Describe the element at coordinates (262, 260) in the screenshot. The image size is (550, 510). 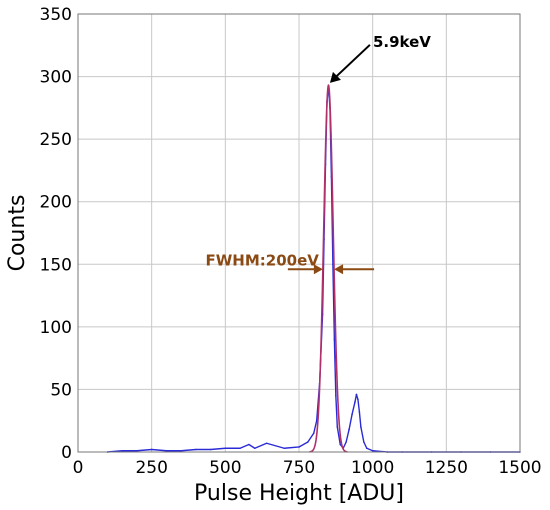
I see `fwhm-label: FWHM:200eV` at that location.